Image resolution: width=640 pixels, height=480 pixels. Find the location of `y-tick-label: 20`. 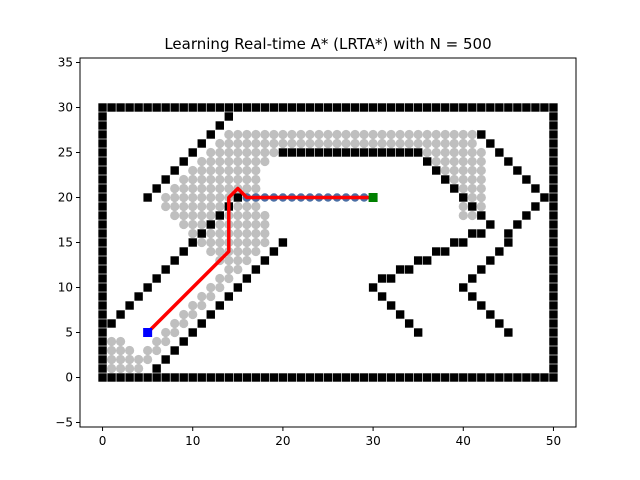

y-tick-label: 20 is located at coordinates (65, 198).